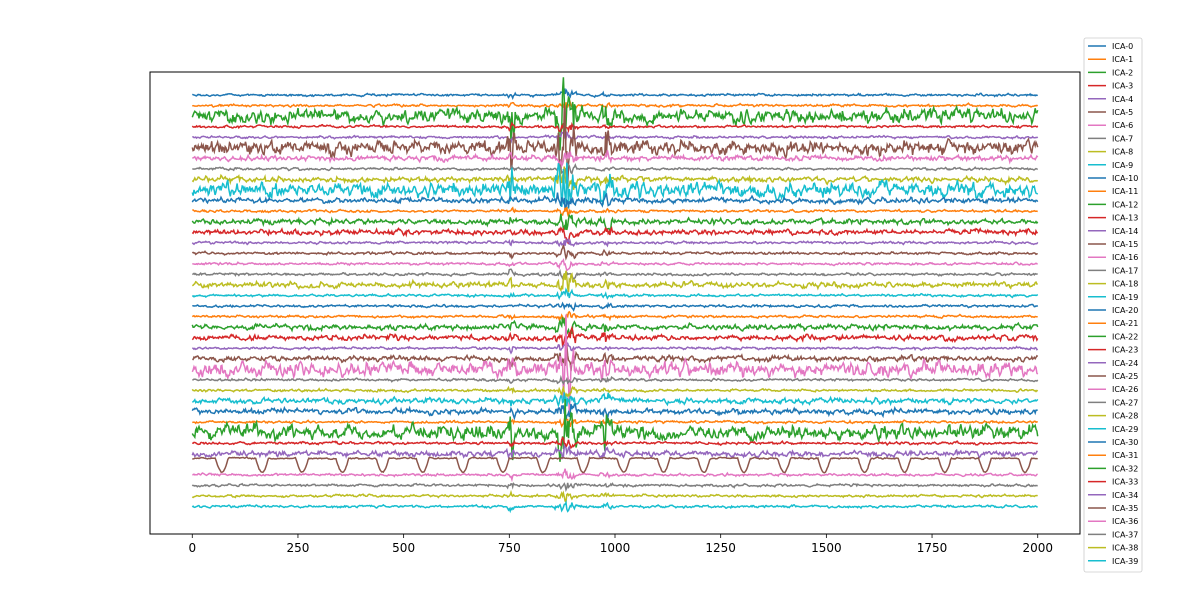  What do you see at coordinates (1125, 270) in the screenshot?
I see `legend-label-ica-17: ICA-17` at bounding box center [1125, 270].